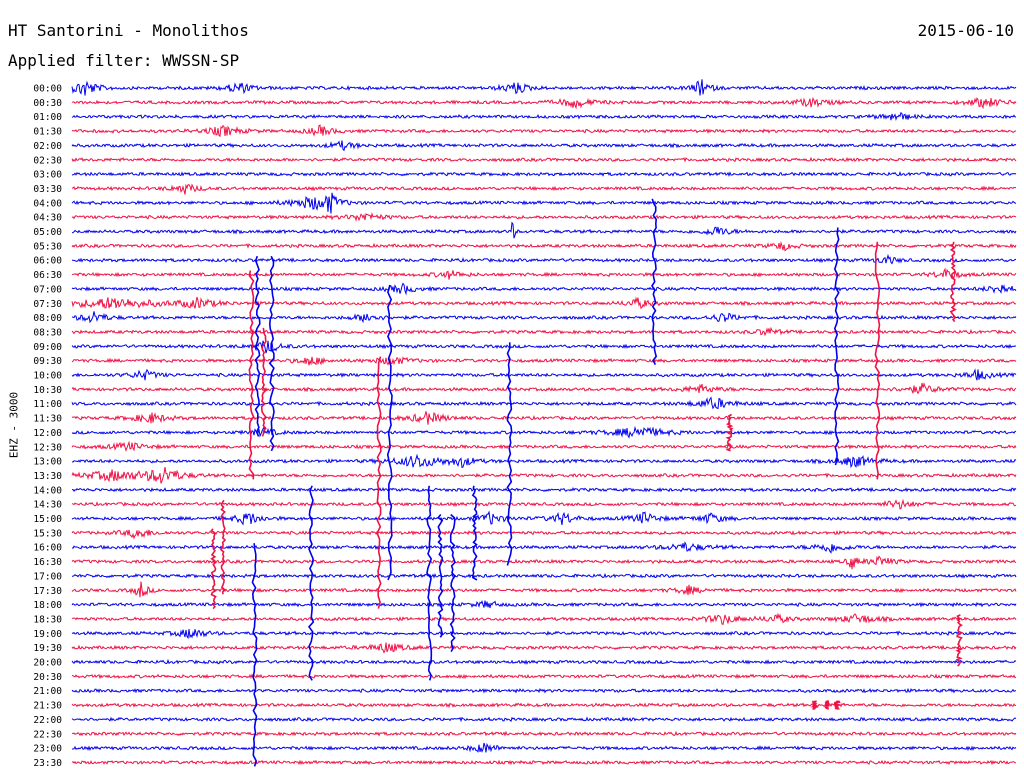  I want to click on time-tick-label: 03:00, so click(47, 175).